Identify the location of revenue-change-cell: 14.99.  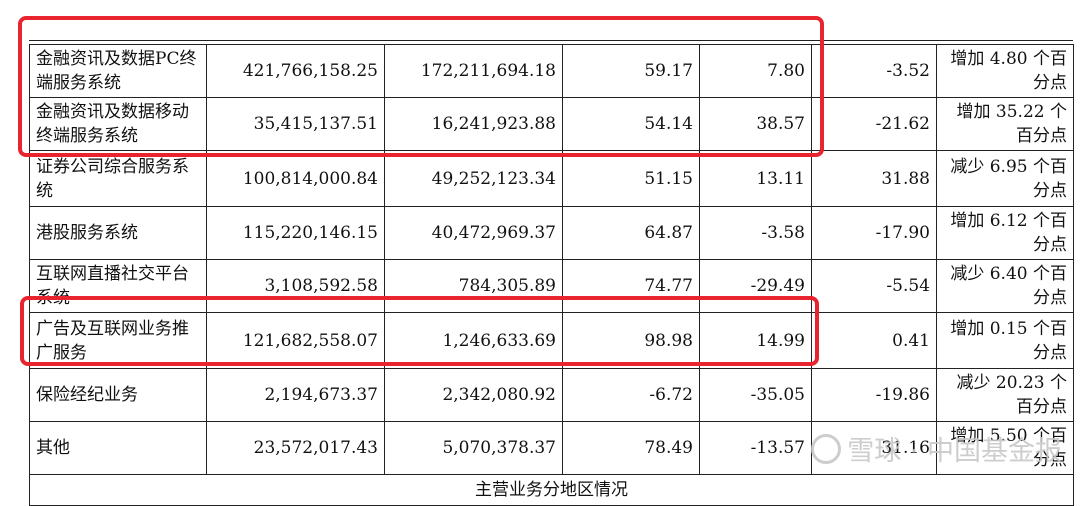
(755, 340).